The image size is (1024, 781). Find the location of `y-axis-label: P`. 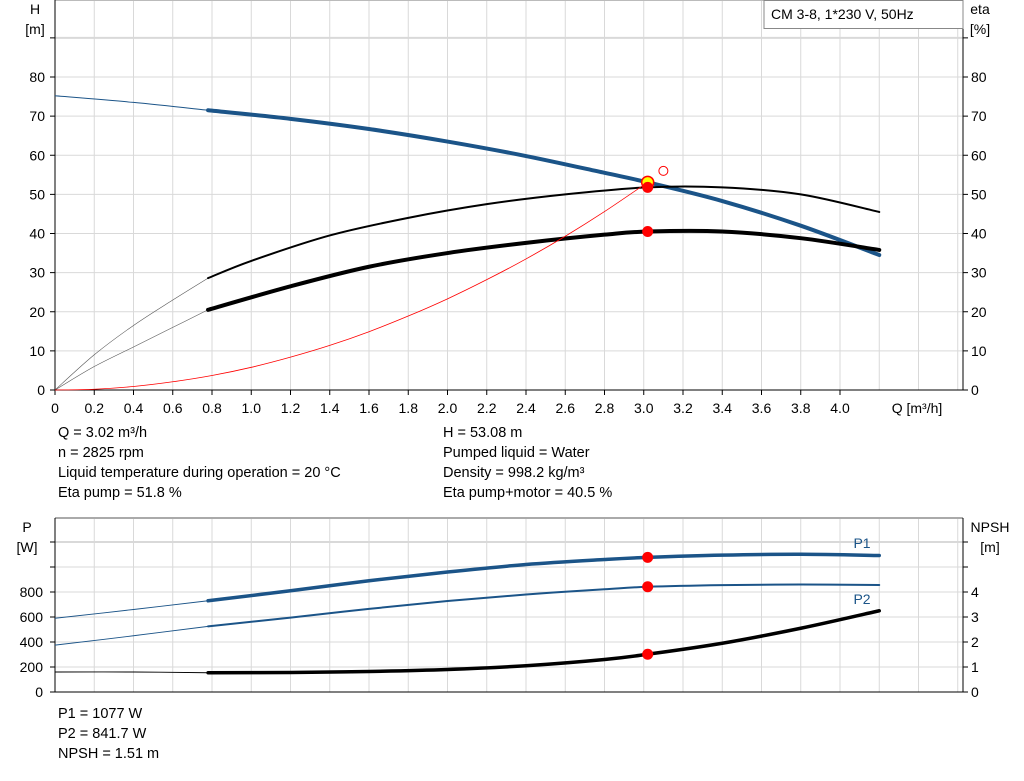

y-axis-label: P is located at coordinates (26, 527).